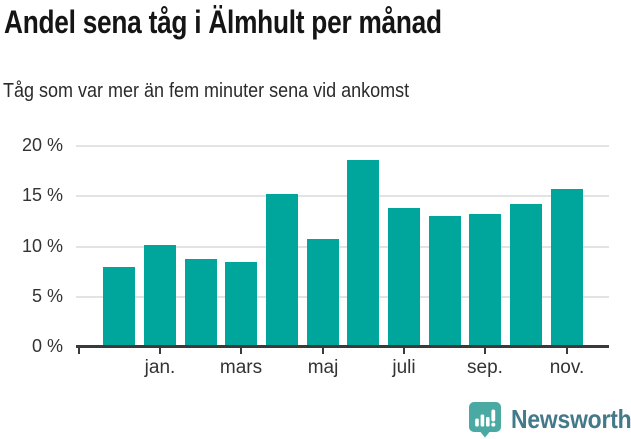 This screenshot has height=439, width=631. I want to click on bar-maj, so click(323, 293).